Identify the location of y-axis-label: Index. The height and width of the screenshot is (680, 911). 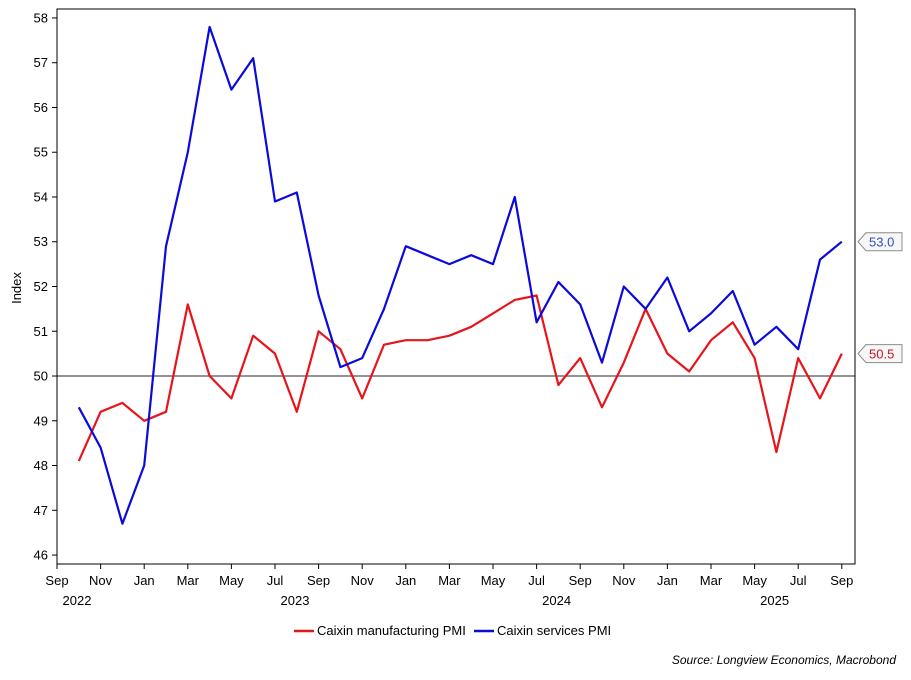
(16, 288).